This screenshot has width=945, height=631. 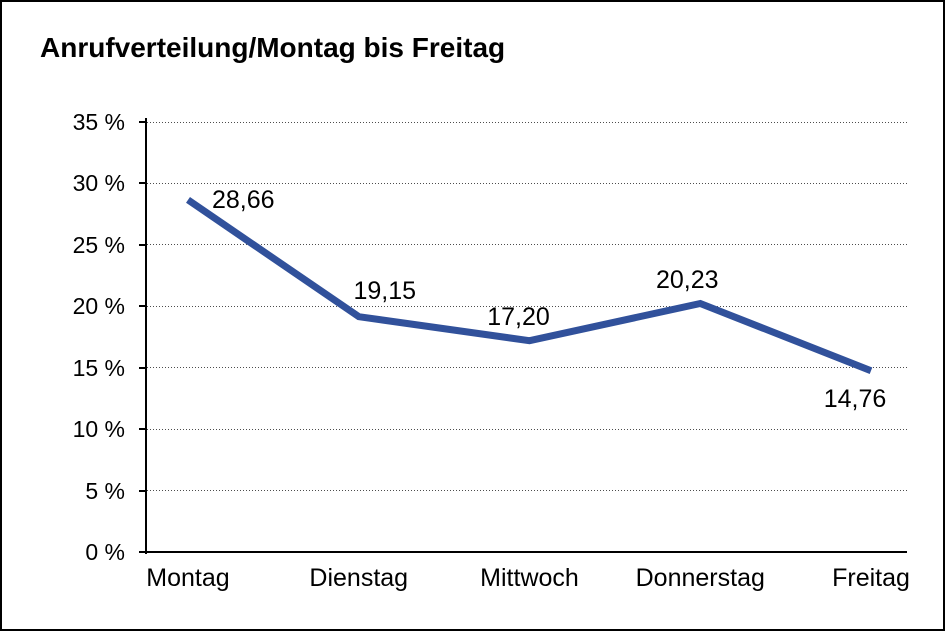 What do you see at coordinates (98, 306) in the screenshot?
I see `y-axis-label: 20 %` at bounding box center [98, 306].